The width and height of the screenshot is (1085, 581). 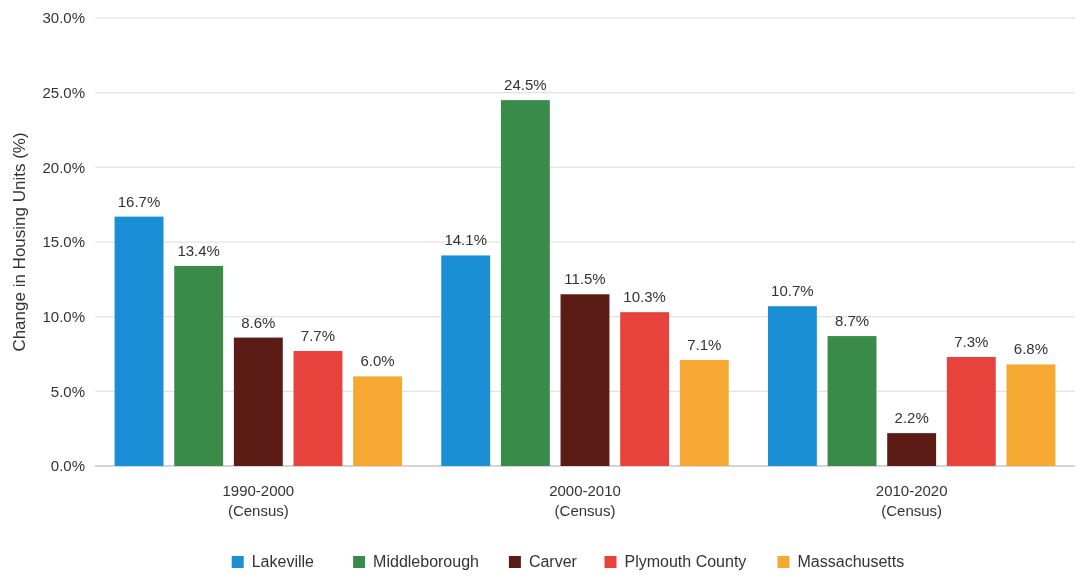 I want to click on data-label: 6.0%, so click(x=377, y=361).